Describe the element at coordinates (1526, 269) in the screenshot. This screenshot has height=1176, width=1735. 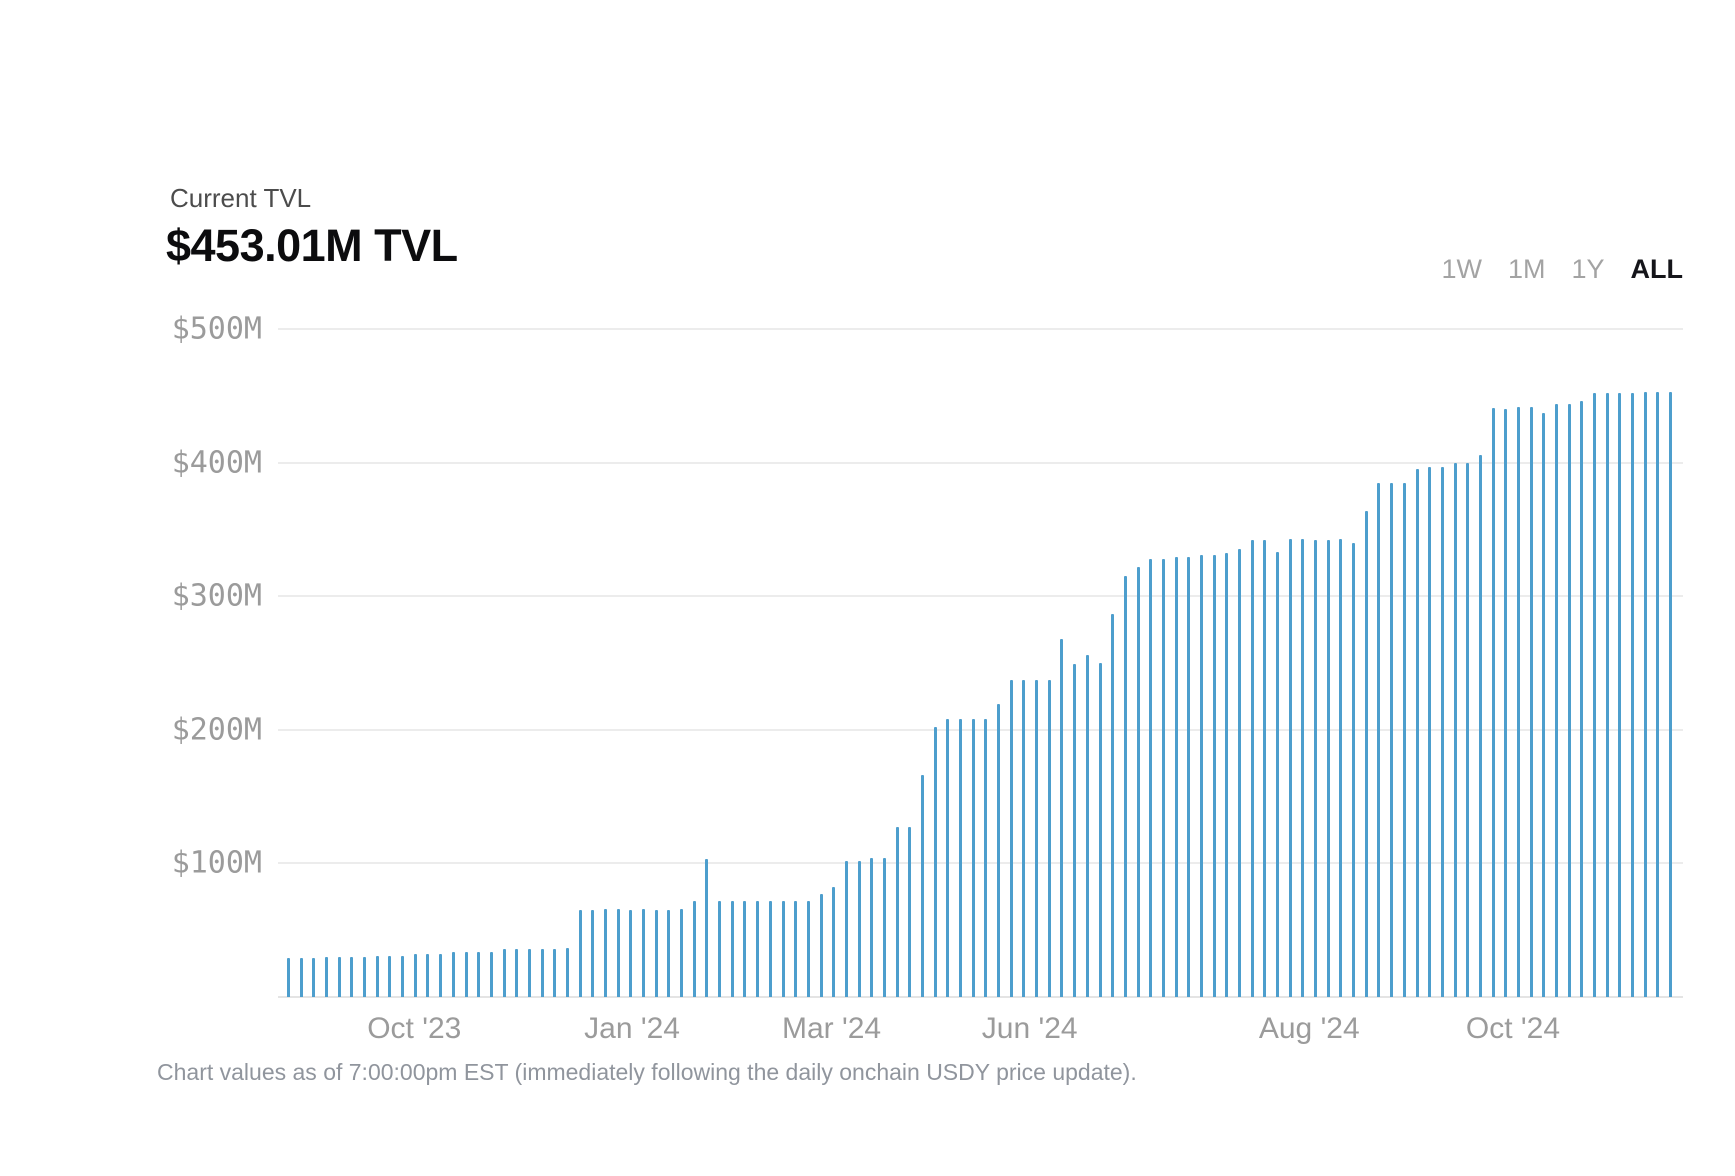
I see `range-option-1m: 1M` at that location.